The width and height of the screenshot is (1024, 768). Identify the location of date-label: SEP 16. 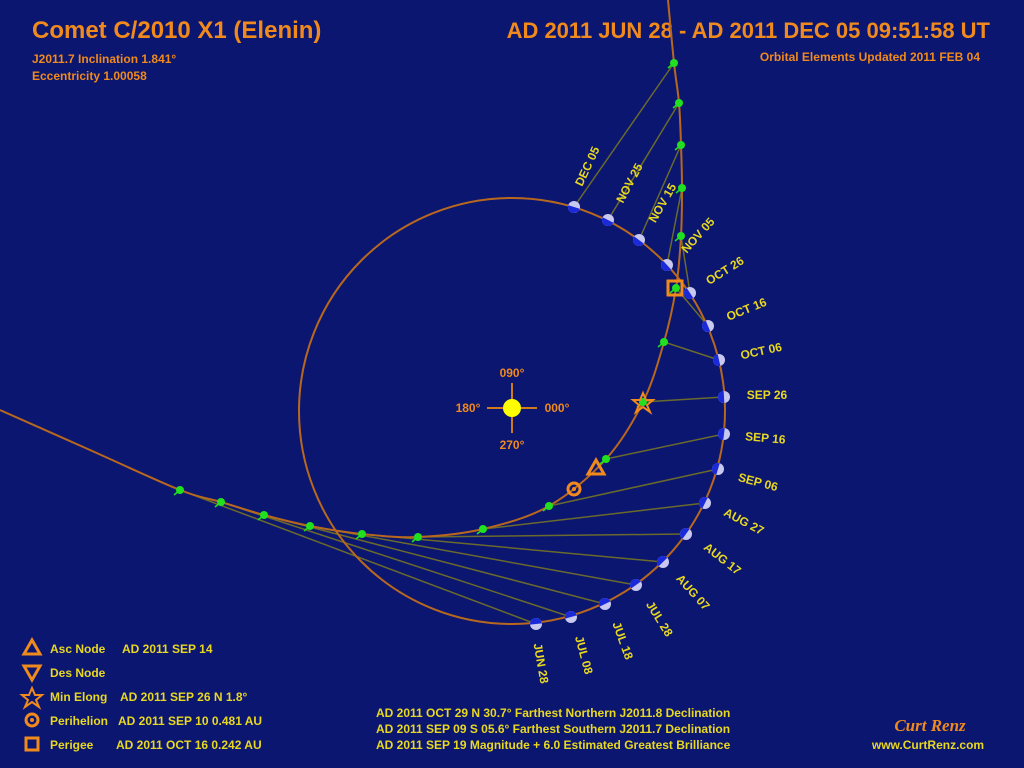
(766, 438).